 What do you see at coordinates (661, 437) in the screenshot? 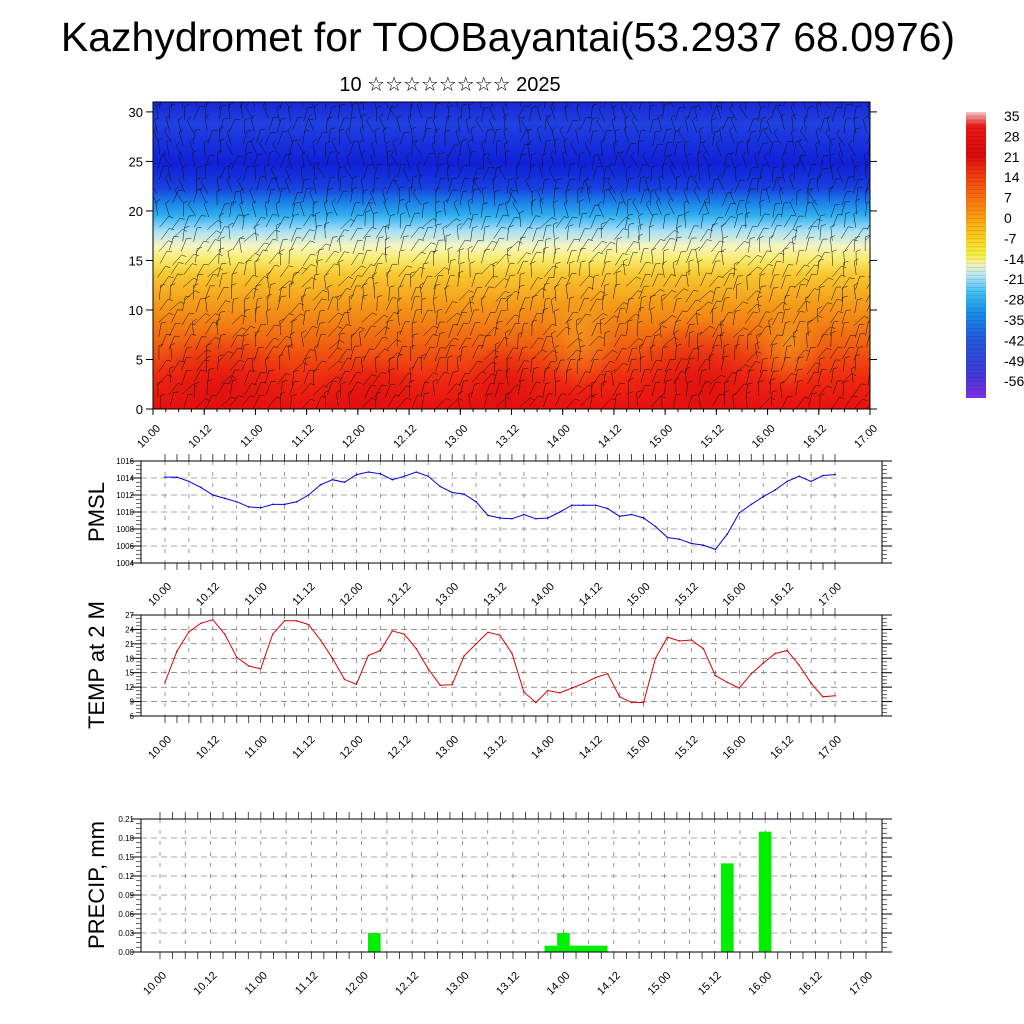
I see `x-tick-label: 15.00` at bounding box center [661, 437].